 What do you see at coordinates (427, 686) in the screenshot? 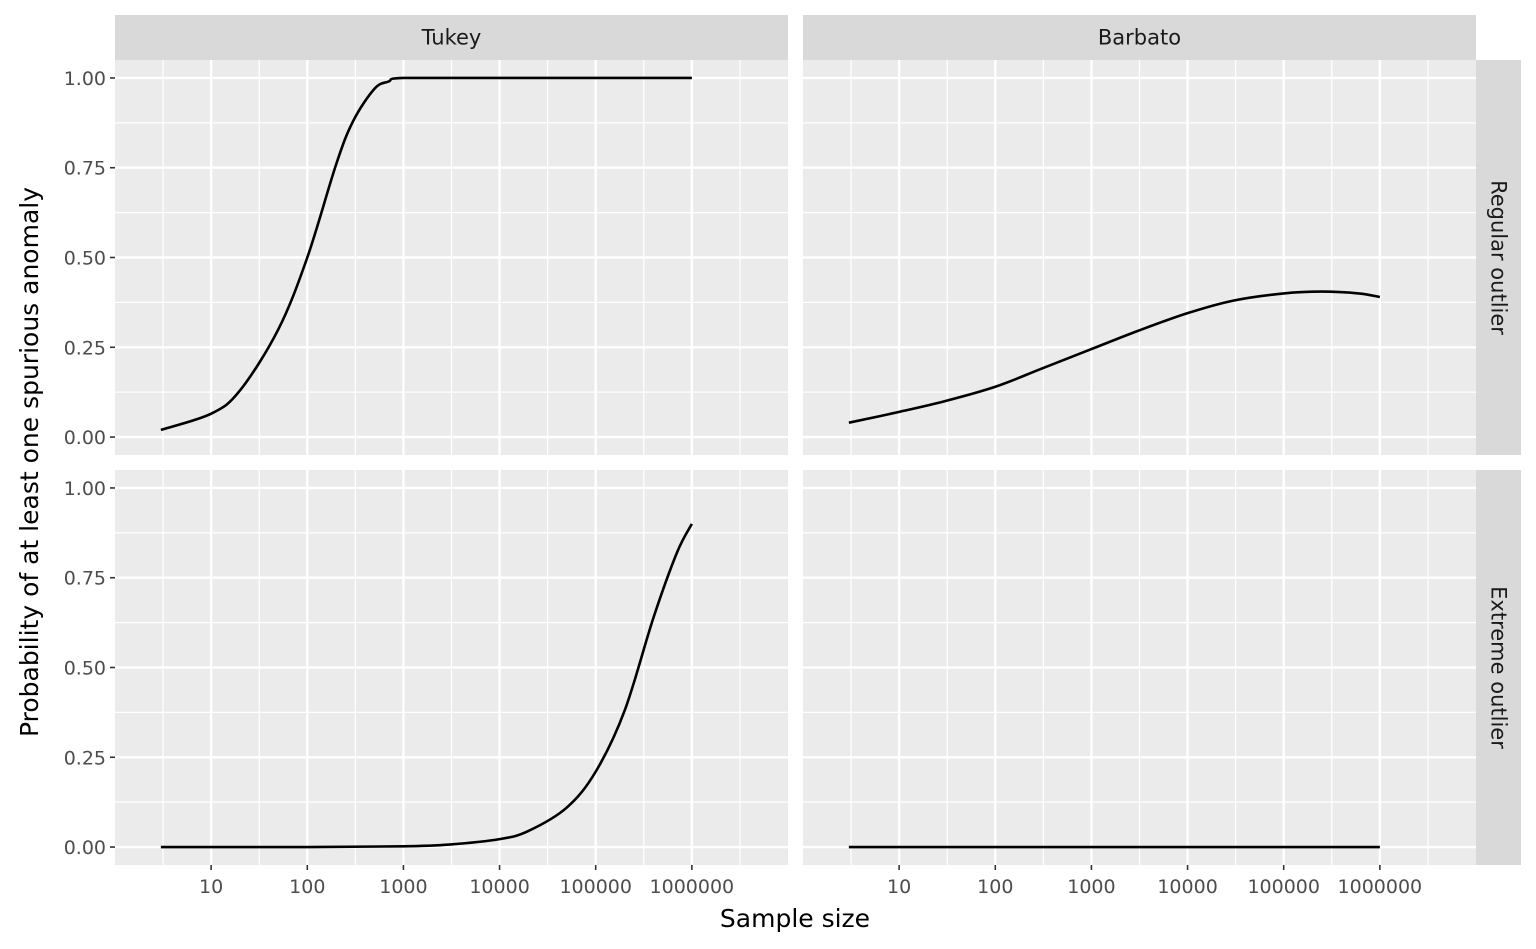
I see `series-line-tukey-extreme` at bounding box center [427, 686].